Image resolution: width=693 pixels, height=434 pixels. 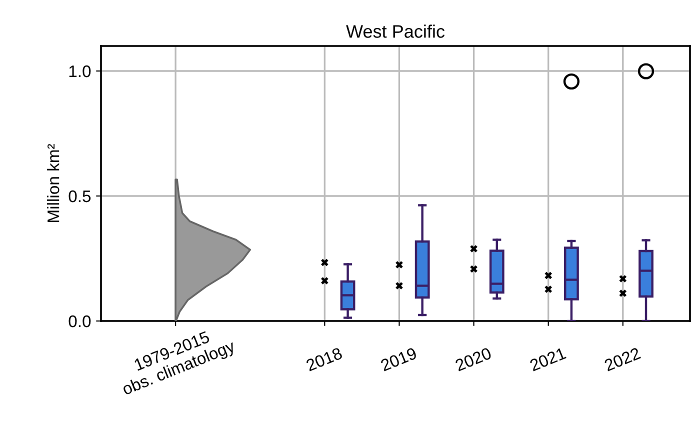 I want to click on y-tick-label: 0.5, so click(x=79, y=196).